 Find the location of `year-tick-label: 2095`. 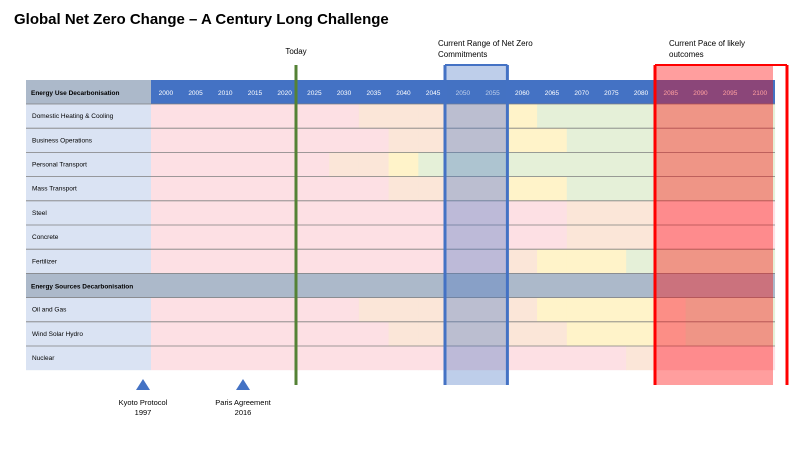

year-tick-label: 2095 is located at coordinates (730, 93).